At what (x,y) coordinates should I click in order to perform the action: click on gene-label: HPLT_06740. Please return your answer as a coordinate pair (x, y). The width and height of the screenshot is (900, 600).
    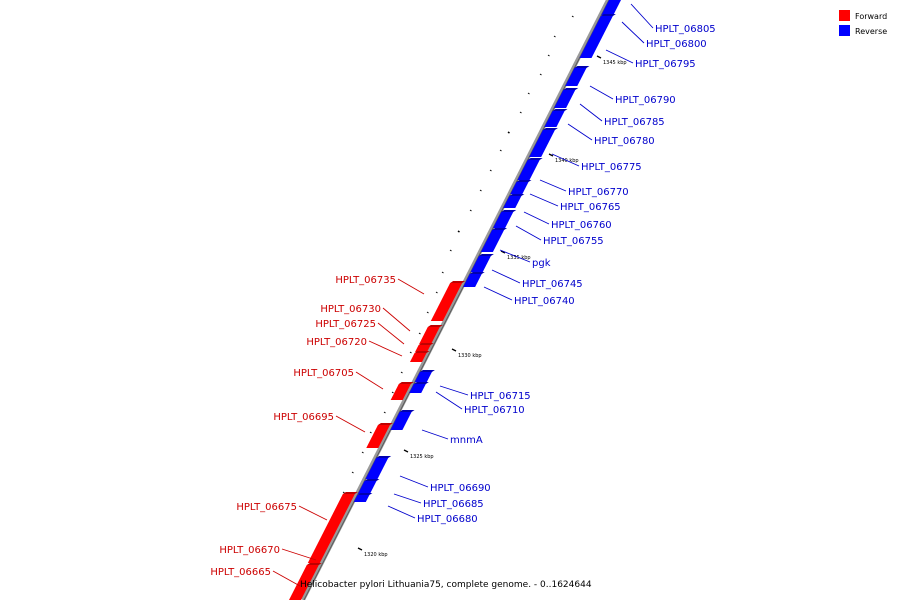
    Looking at the image, I should click on (529, 296).